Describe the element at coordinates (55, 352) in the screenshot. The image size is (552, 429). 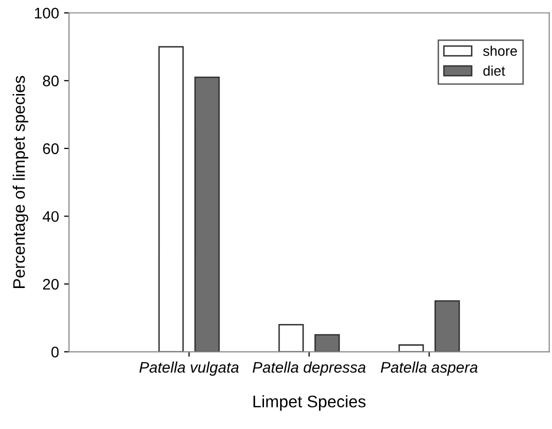
I see `y-tick-label: 0` at that location.